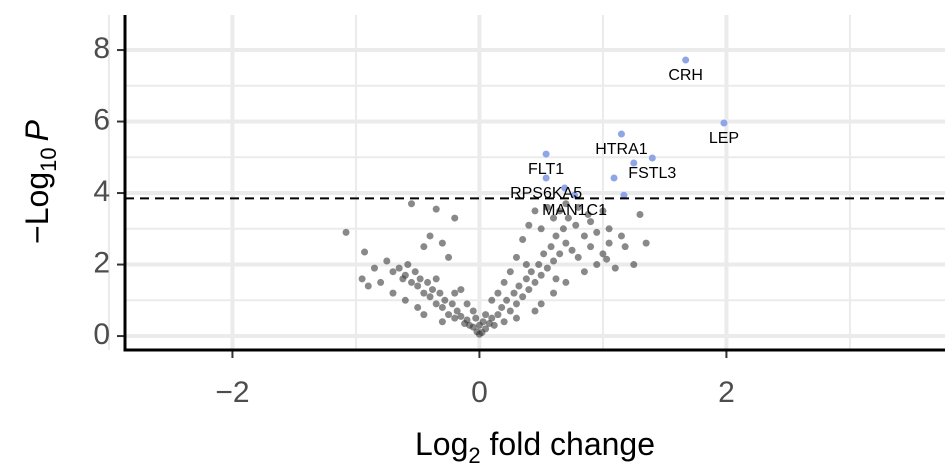 The image size is (945, 465). What do you see at coordinates (479, 392) in the screenshot?
I see `x-tick-label: 0` at bounding box center [479, 392].